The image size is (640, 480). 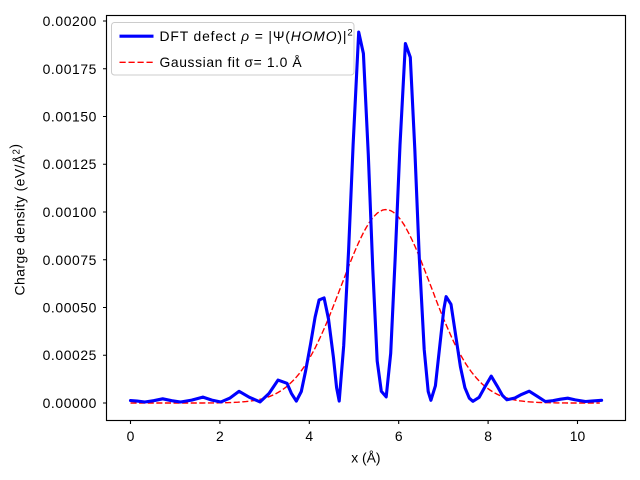 What do you see at coordinates (257, 36) in the screenshot?
I see `svg-text: DFT defect ρ = |Ψ(HOMO)|2` at bounding box center [257, 36].